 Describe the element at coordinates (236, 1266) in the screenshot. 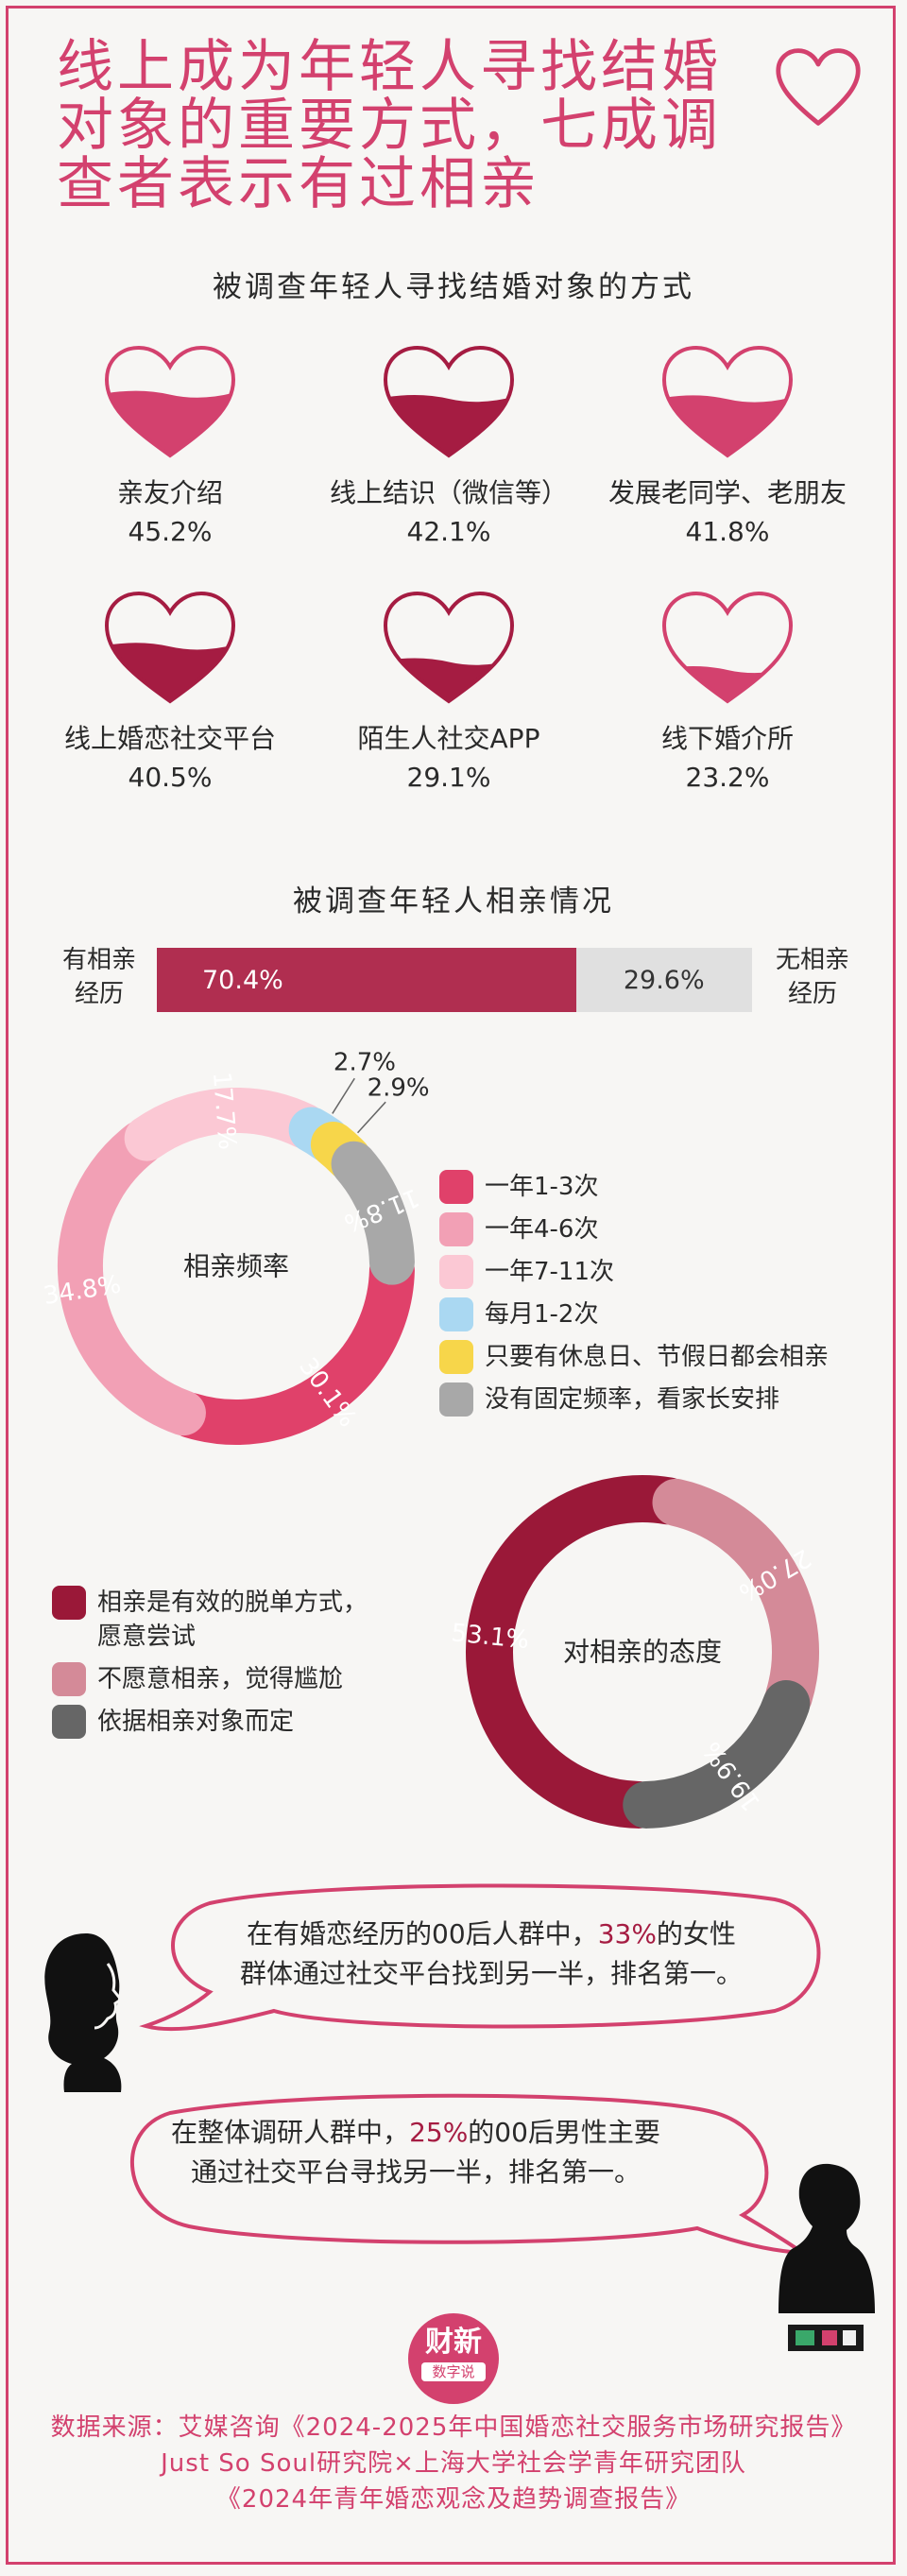

I see `donut-center-label: 相亲频率` at that location.